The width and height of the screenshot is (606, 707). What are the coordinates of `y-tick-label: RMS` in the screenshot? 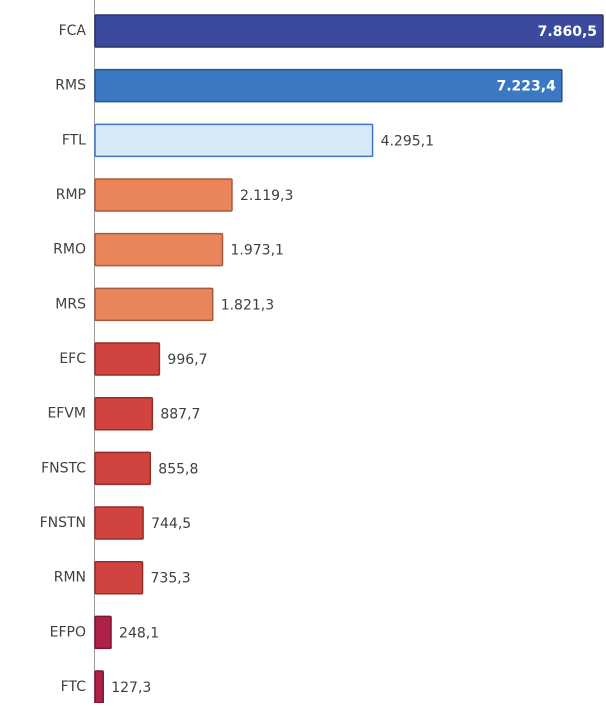 It's located at (70, 86).